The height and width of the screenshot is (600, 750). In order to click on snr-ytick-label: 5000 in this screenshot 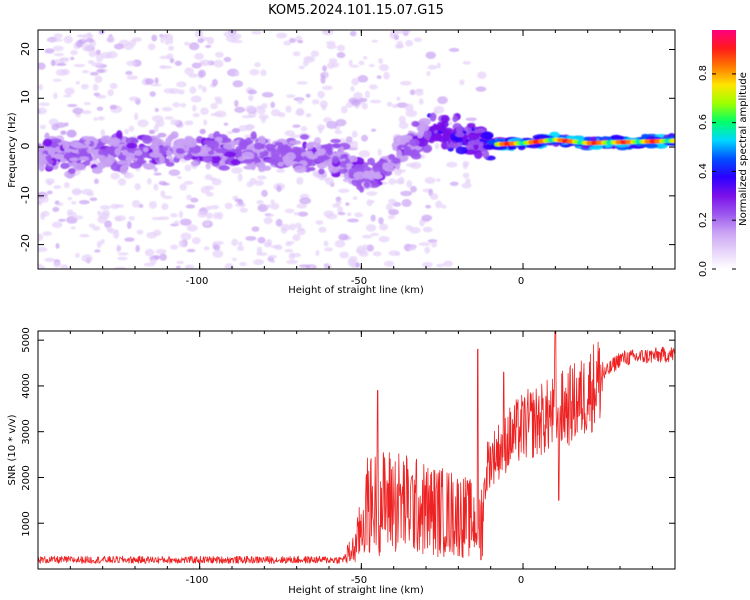, I will do `click(26, 339)`.